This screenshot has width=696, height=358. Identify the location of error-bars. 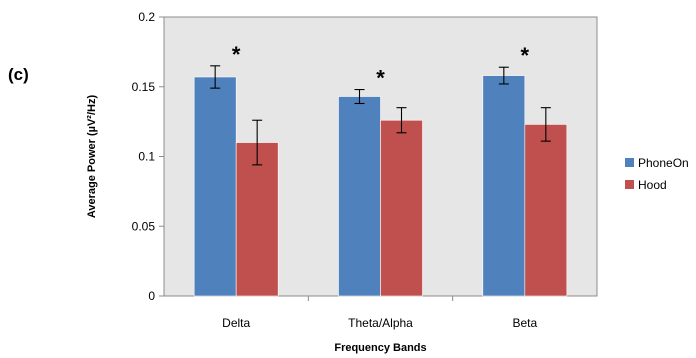
(380, 115).